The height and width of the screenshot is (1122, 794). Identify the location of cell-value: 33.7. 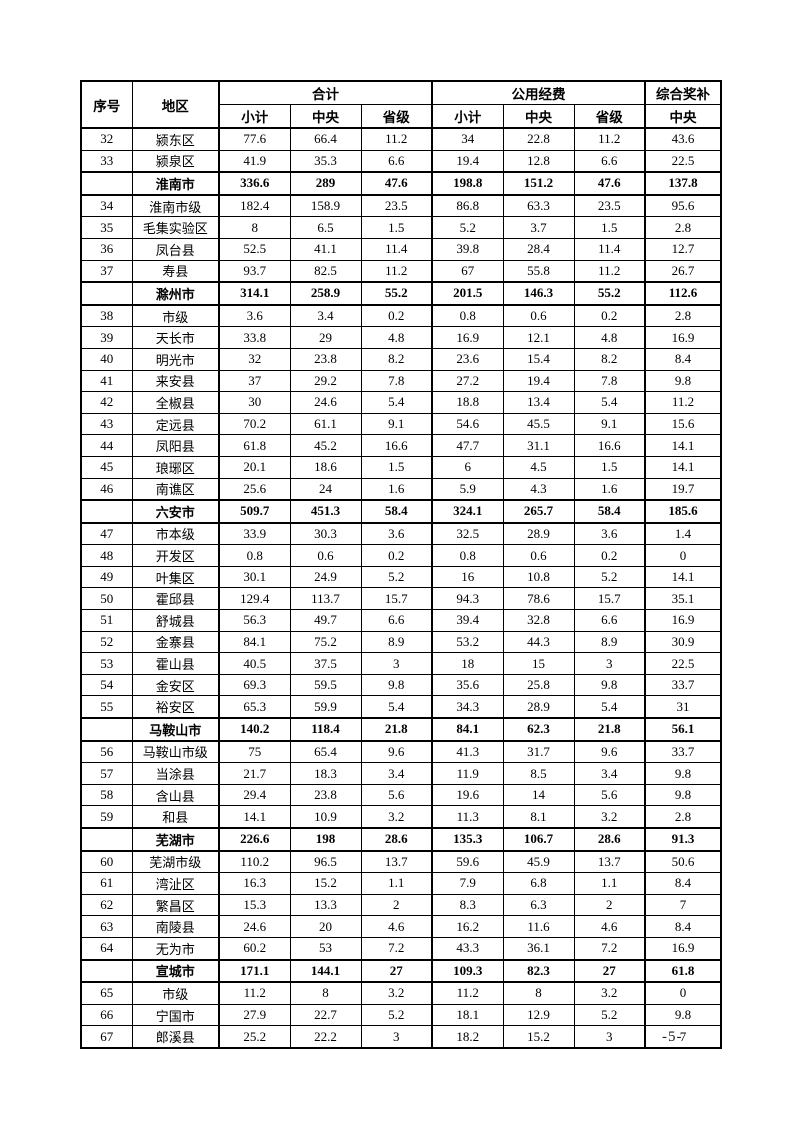
(683, 752).